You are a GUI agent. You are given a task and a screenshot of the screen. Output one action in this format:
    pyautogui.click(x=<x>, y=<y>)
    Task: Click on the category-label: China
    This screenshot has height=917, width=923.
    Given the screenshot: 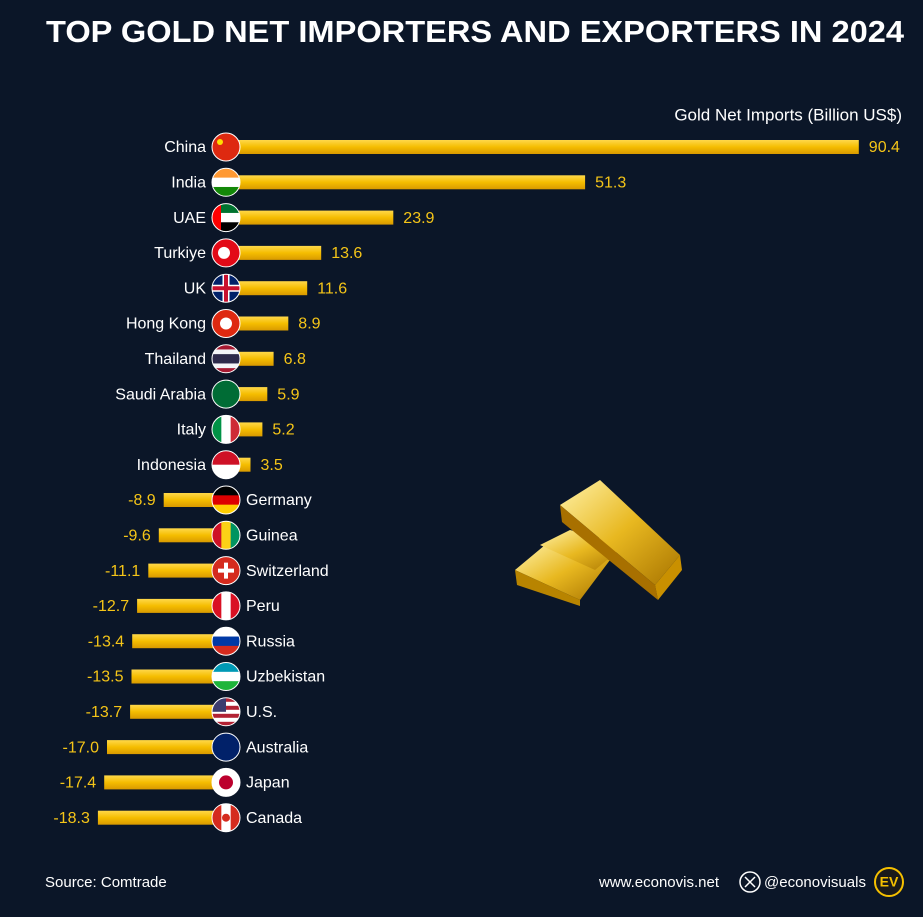 What is the action you would take?
    pyautogui.click(x=185, y=147)
    